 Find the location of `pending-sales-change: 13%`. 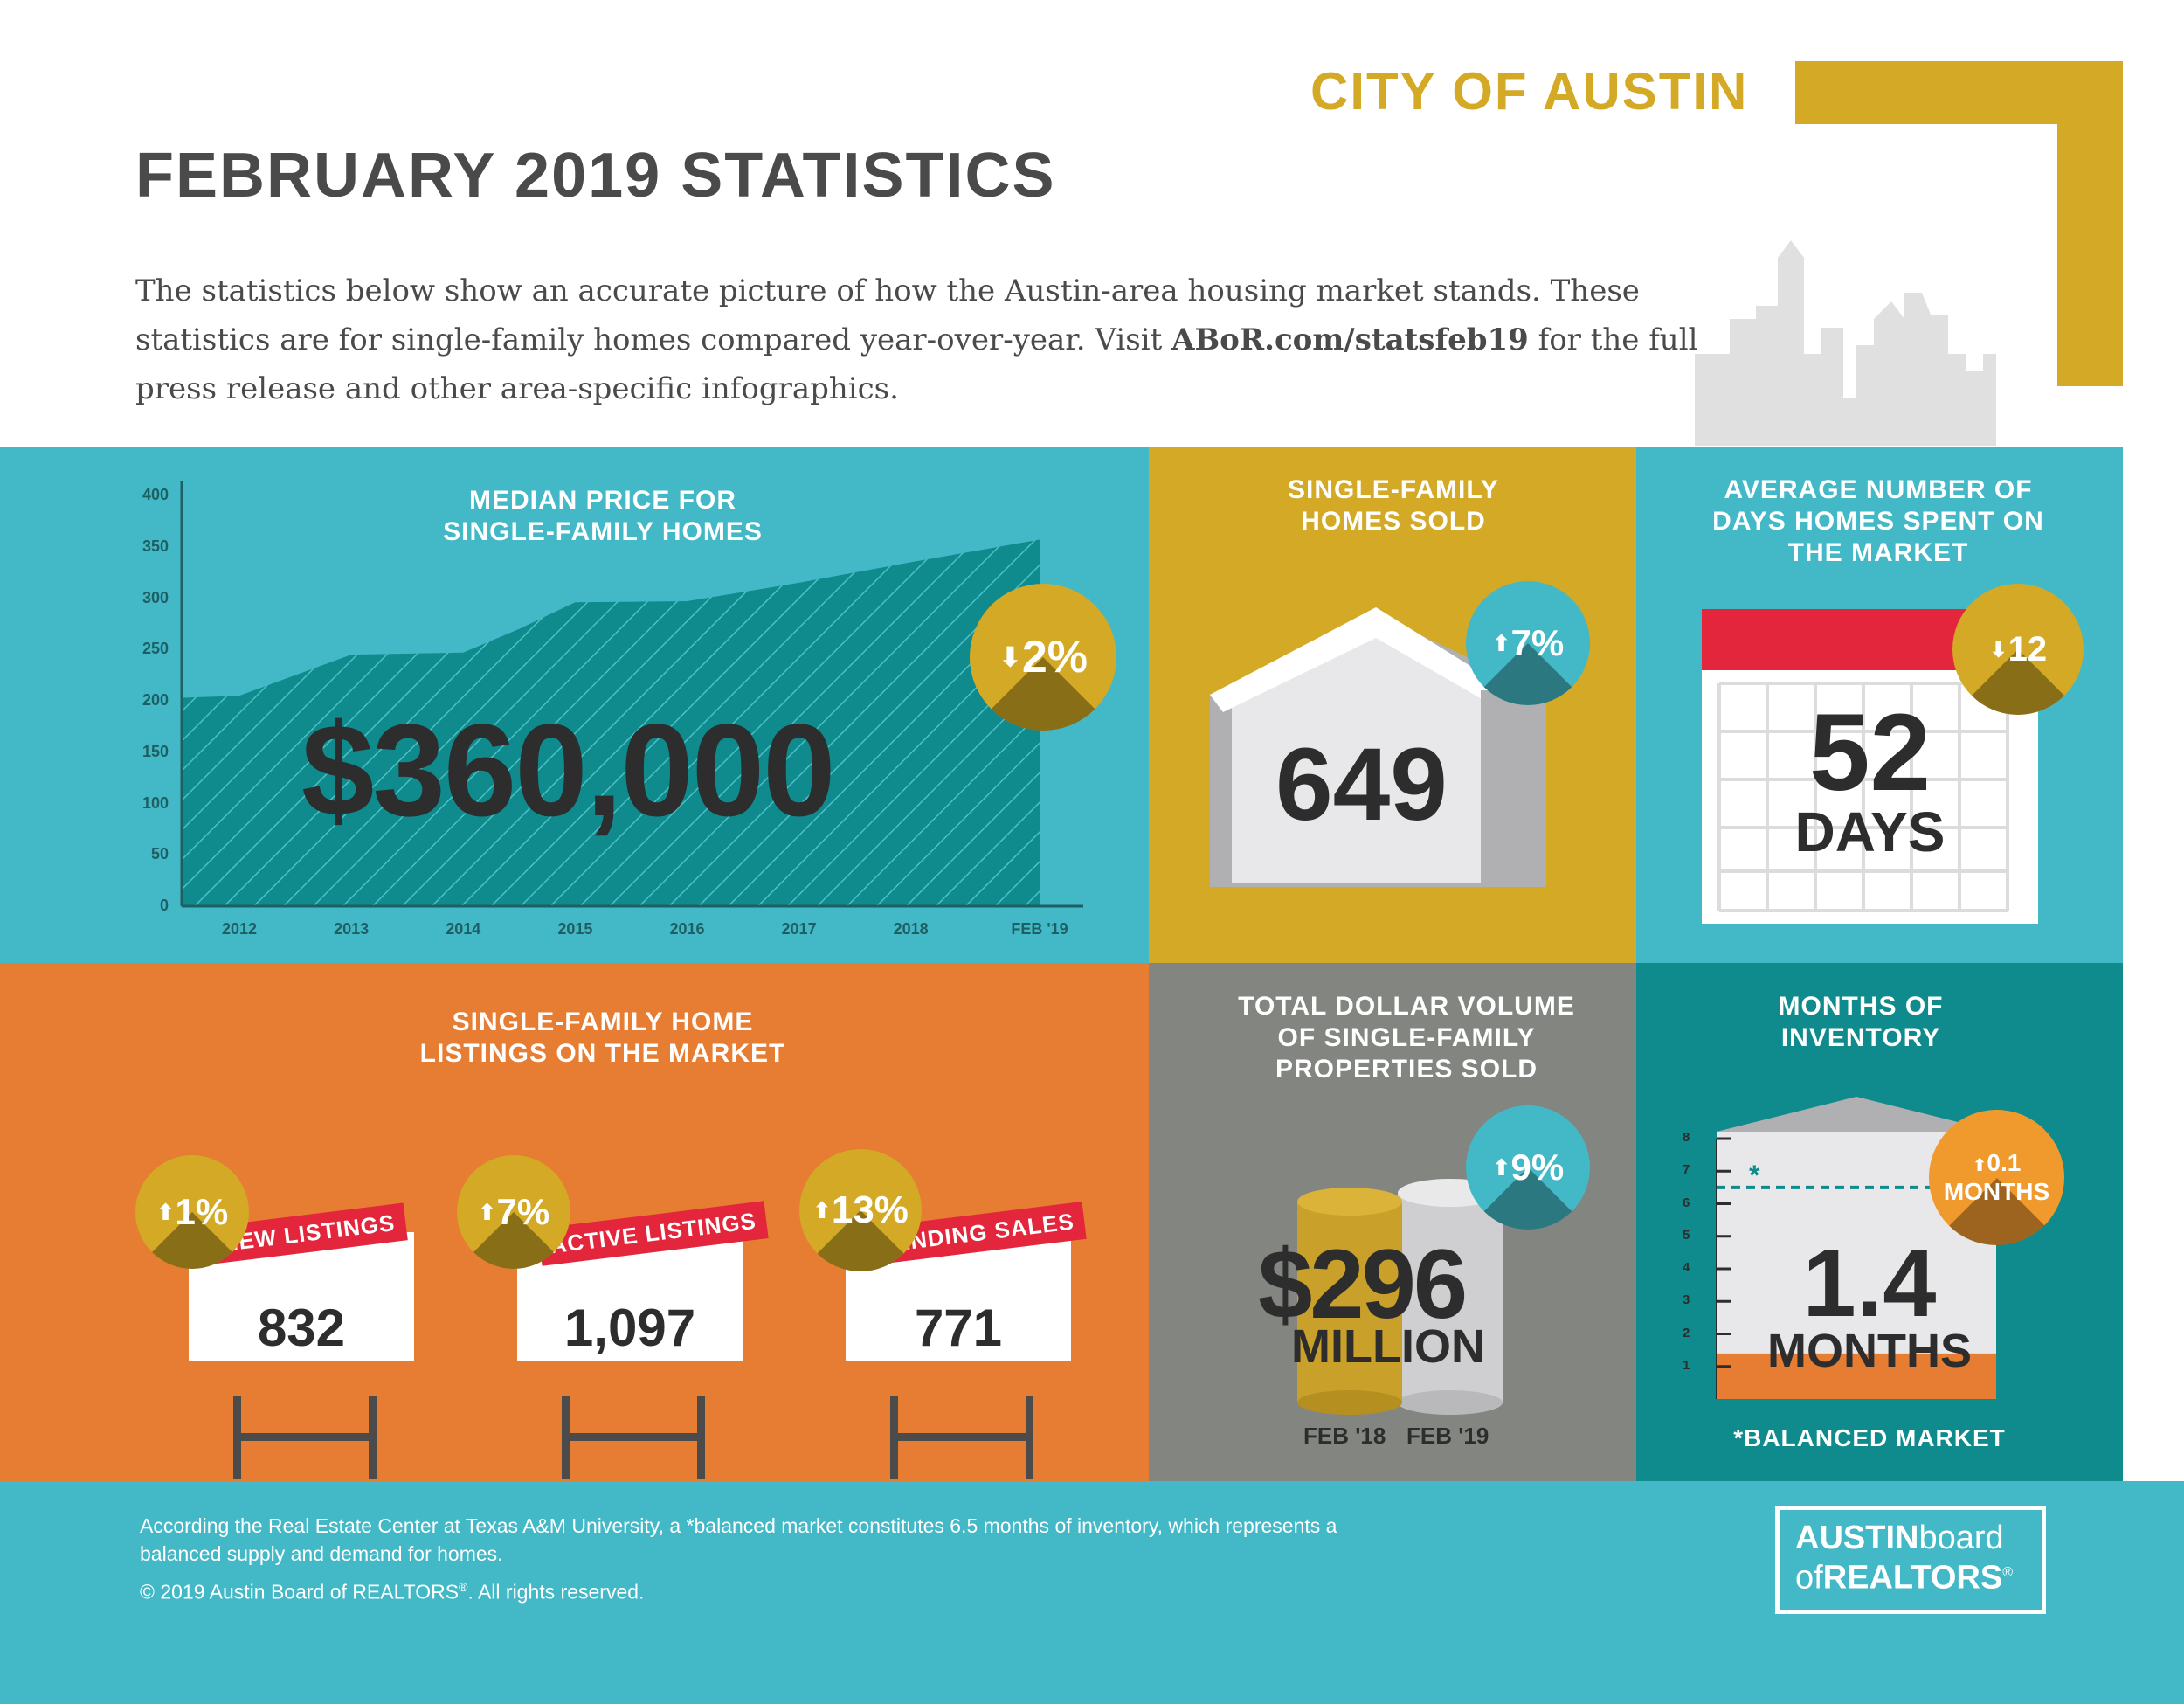

pending-sales-change: 13% is located at coordinates (870, 1209).